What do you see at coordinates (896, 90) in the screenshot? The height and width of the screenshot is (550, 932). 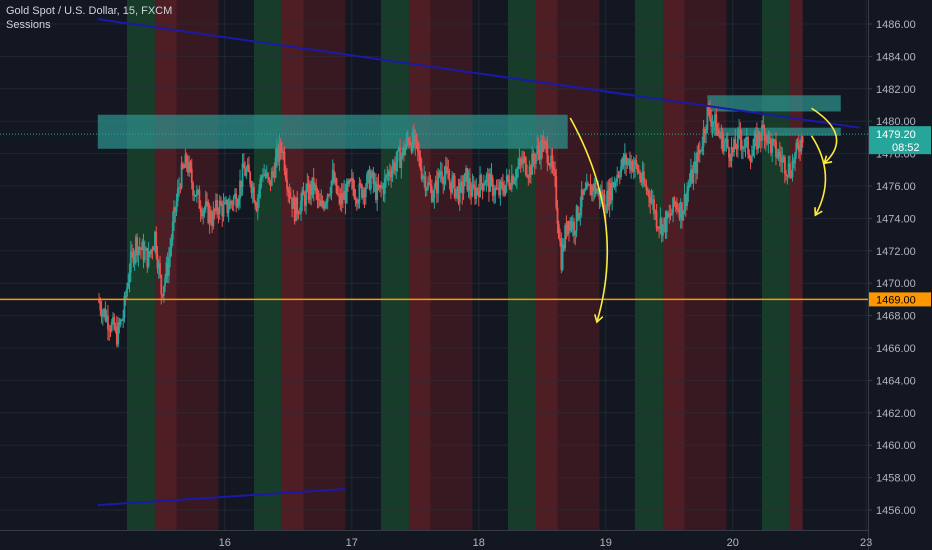 I see `price-tick-label: 1482.00` at bounding box center [896, 90].